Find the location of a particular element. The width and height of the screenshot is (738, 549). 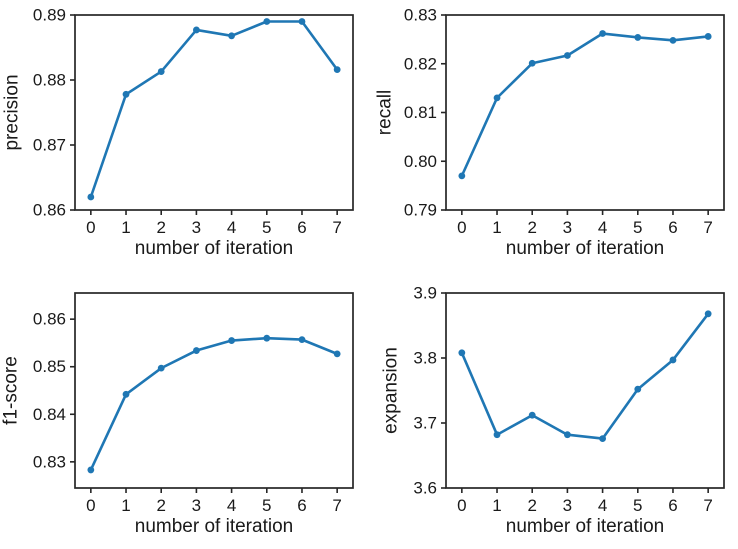

y-axis-label: expansion is located at coordinates (391, 390).